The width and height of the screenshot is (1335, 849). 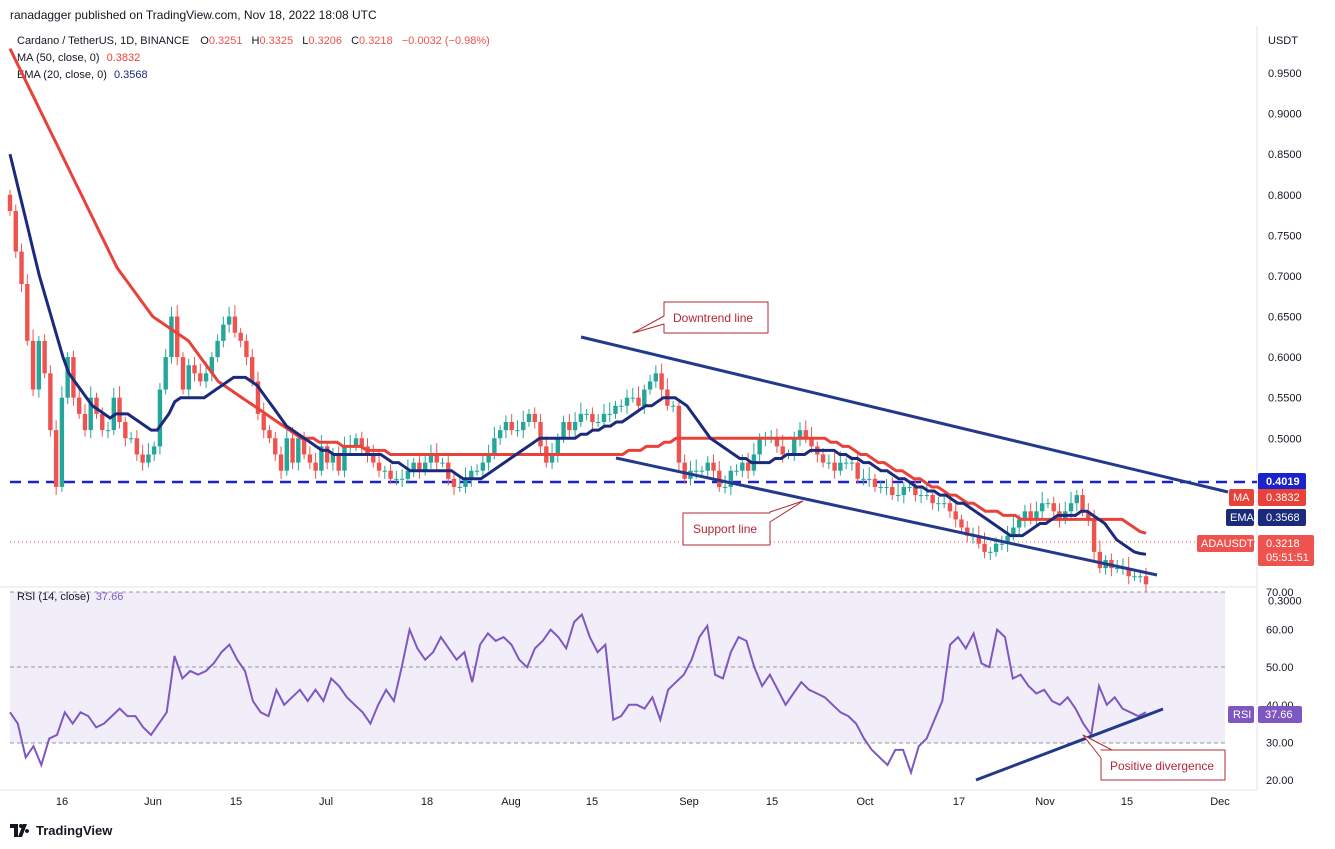 I want to click on divergence-callout: Positive divergence, so click(x=1154, y=757).